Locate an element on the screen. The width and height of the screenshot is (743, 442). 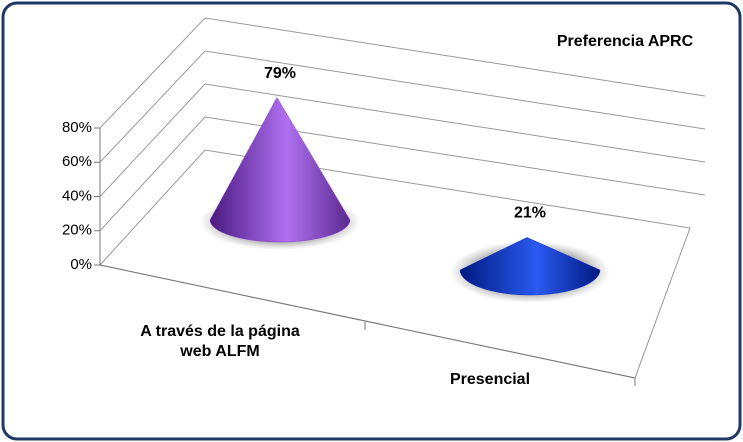
y-tick-label: 20% is located at coordinates (77, 230).